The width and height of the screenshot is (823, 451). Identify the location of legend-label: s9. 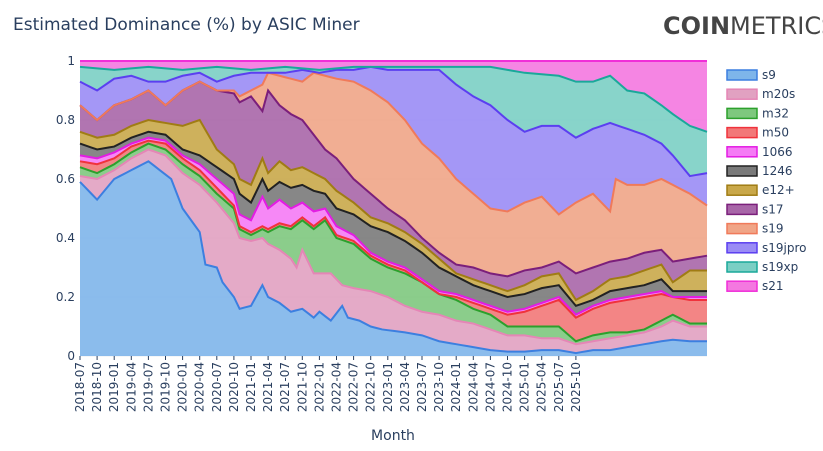
(769, 75).